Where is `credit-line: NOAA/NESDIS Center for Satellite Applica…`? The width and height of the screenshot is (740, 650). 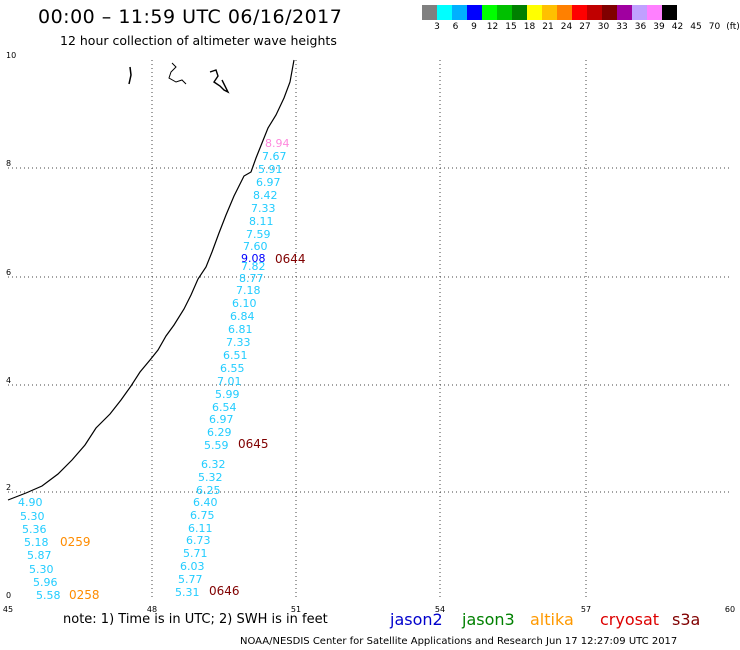 credit-line: NOAA/NESDIS Center for Satellite Applica… is located at coordinates (459, 641).